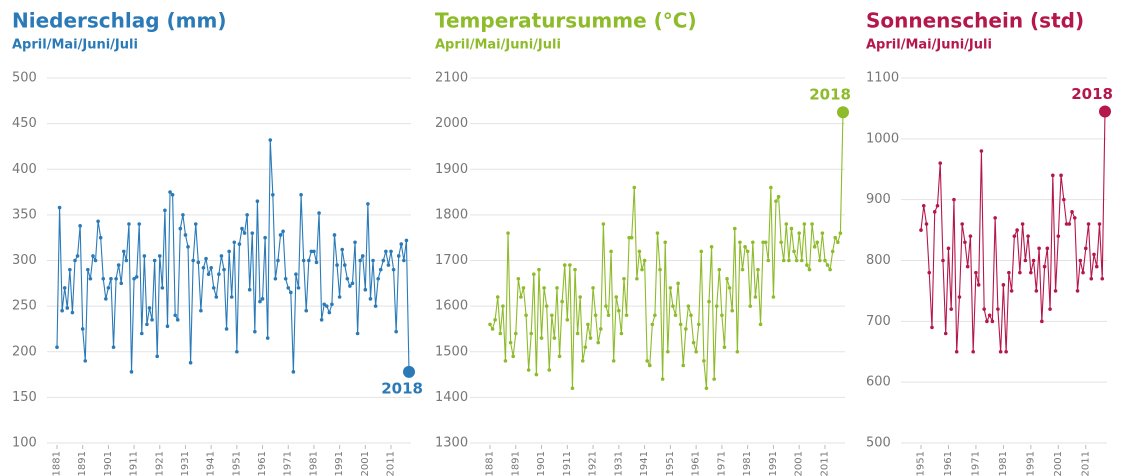 The width and height of the screenshot is (1129, 476). What do you see at coordinates (721, 463) in the screenshot?
I see `x-tick-label: 1971` at bounding box center [721, 463].